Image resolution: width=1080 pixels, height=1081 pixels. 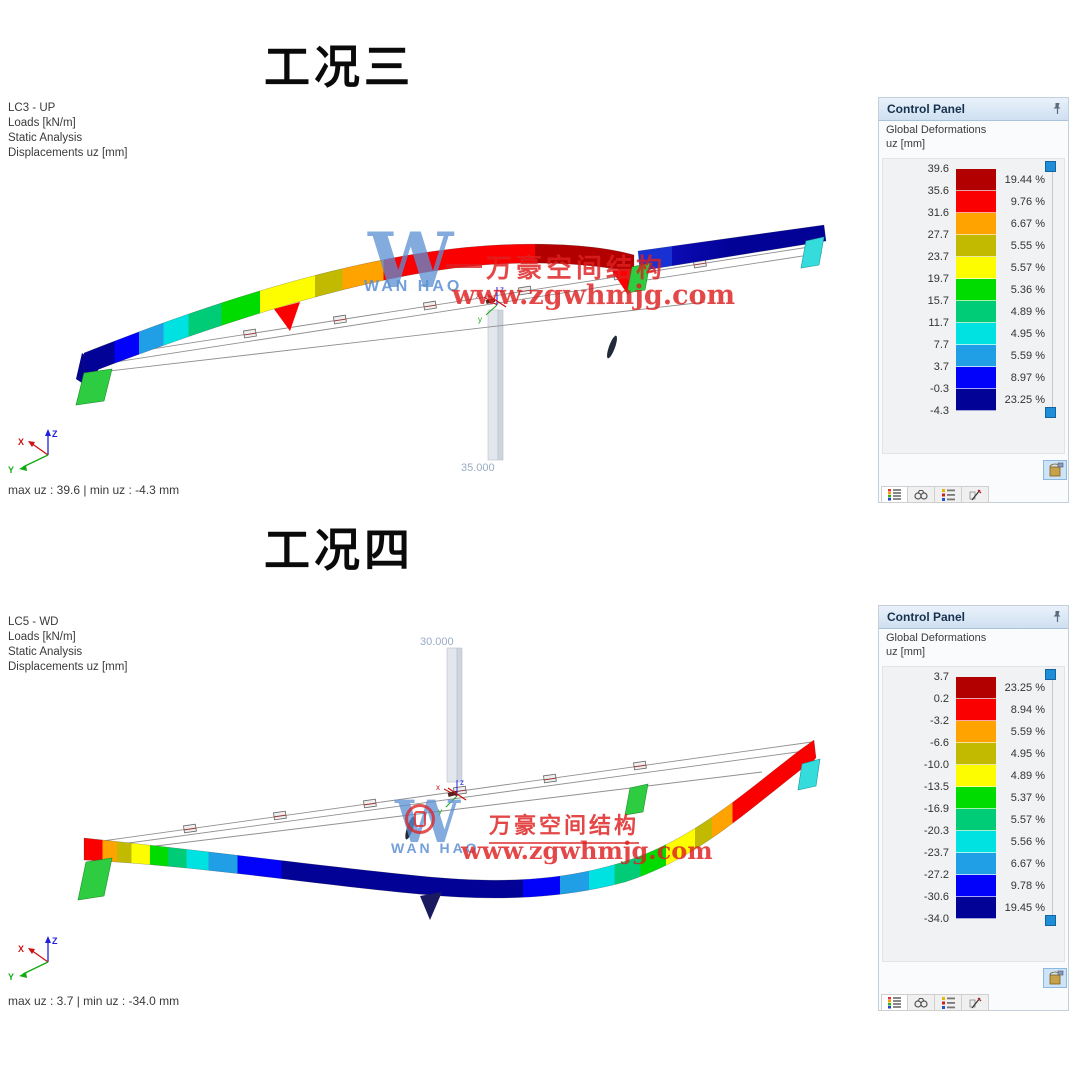 I want to click on scale-percent: 5.37 %, so click(x=1027, y=798).